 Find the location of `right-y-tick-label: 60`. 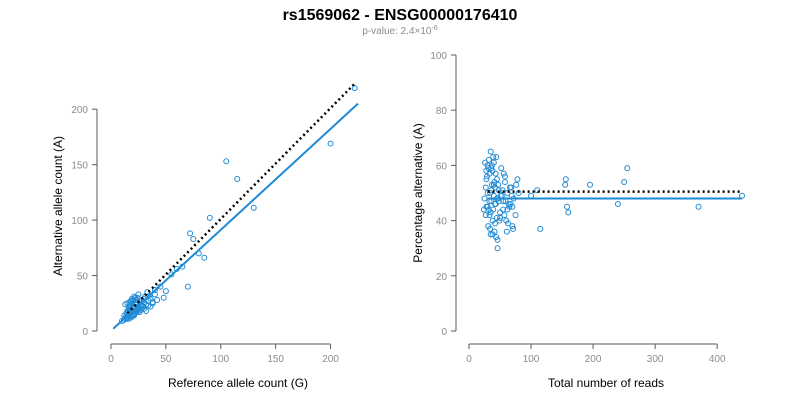

right-y-tick-label: 60 is located at coordinates (442, 166).